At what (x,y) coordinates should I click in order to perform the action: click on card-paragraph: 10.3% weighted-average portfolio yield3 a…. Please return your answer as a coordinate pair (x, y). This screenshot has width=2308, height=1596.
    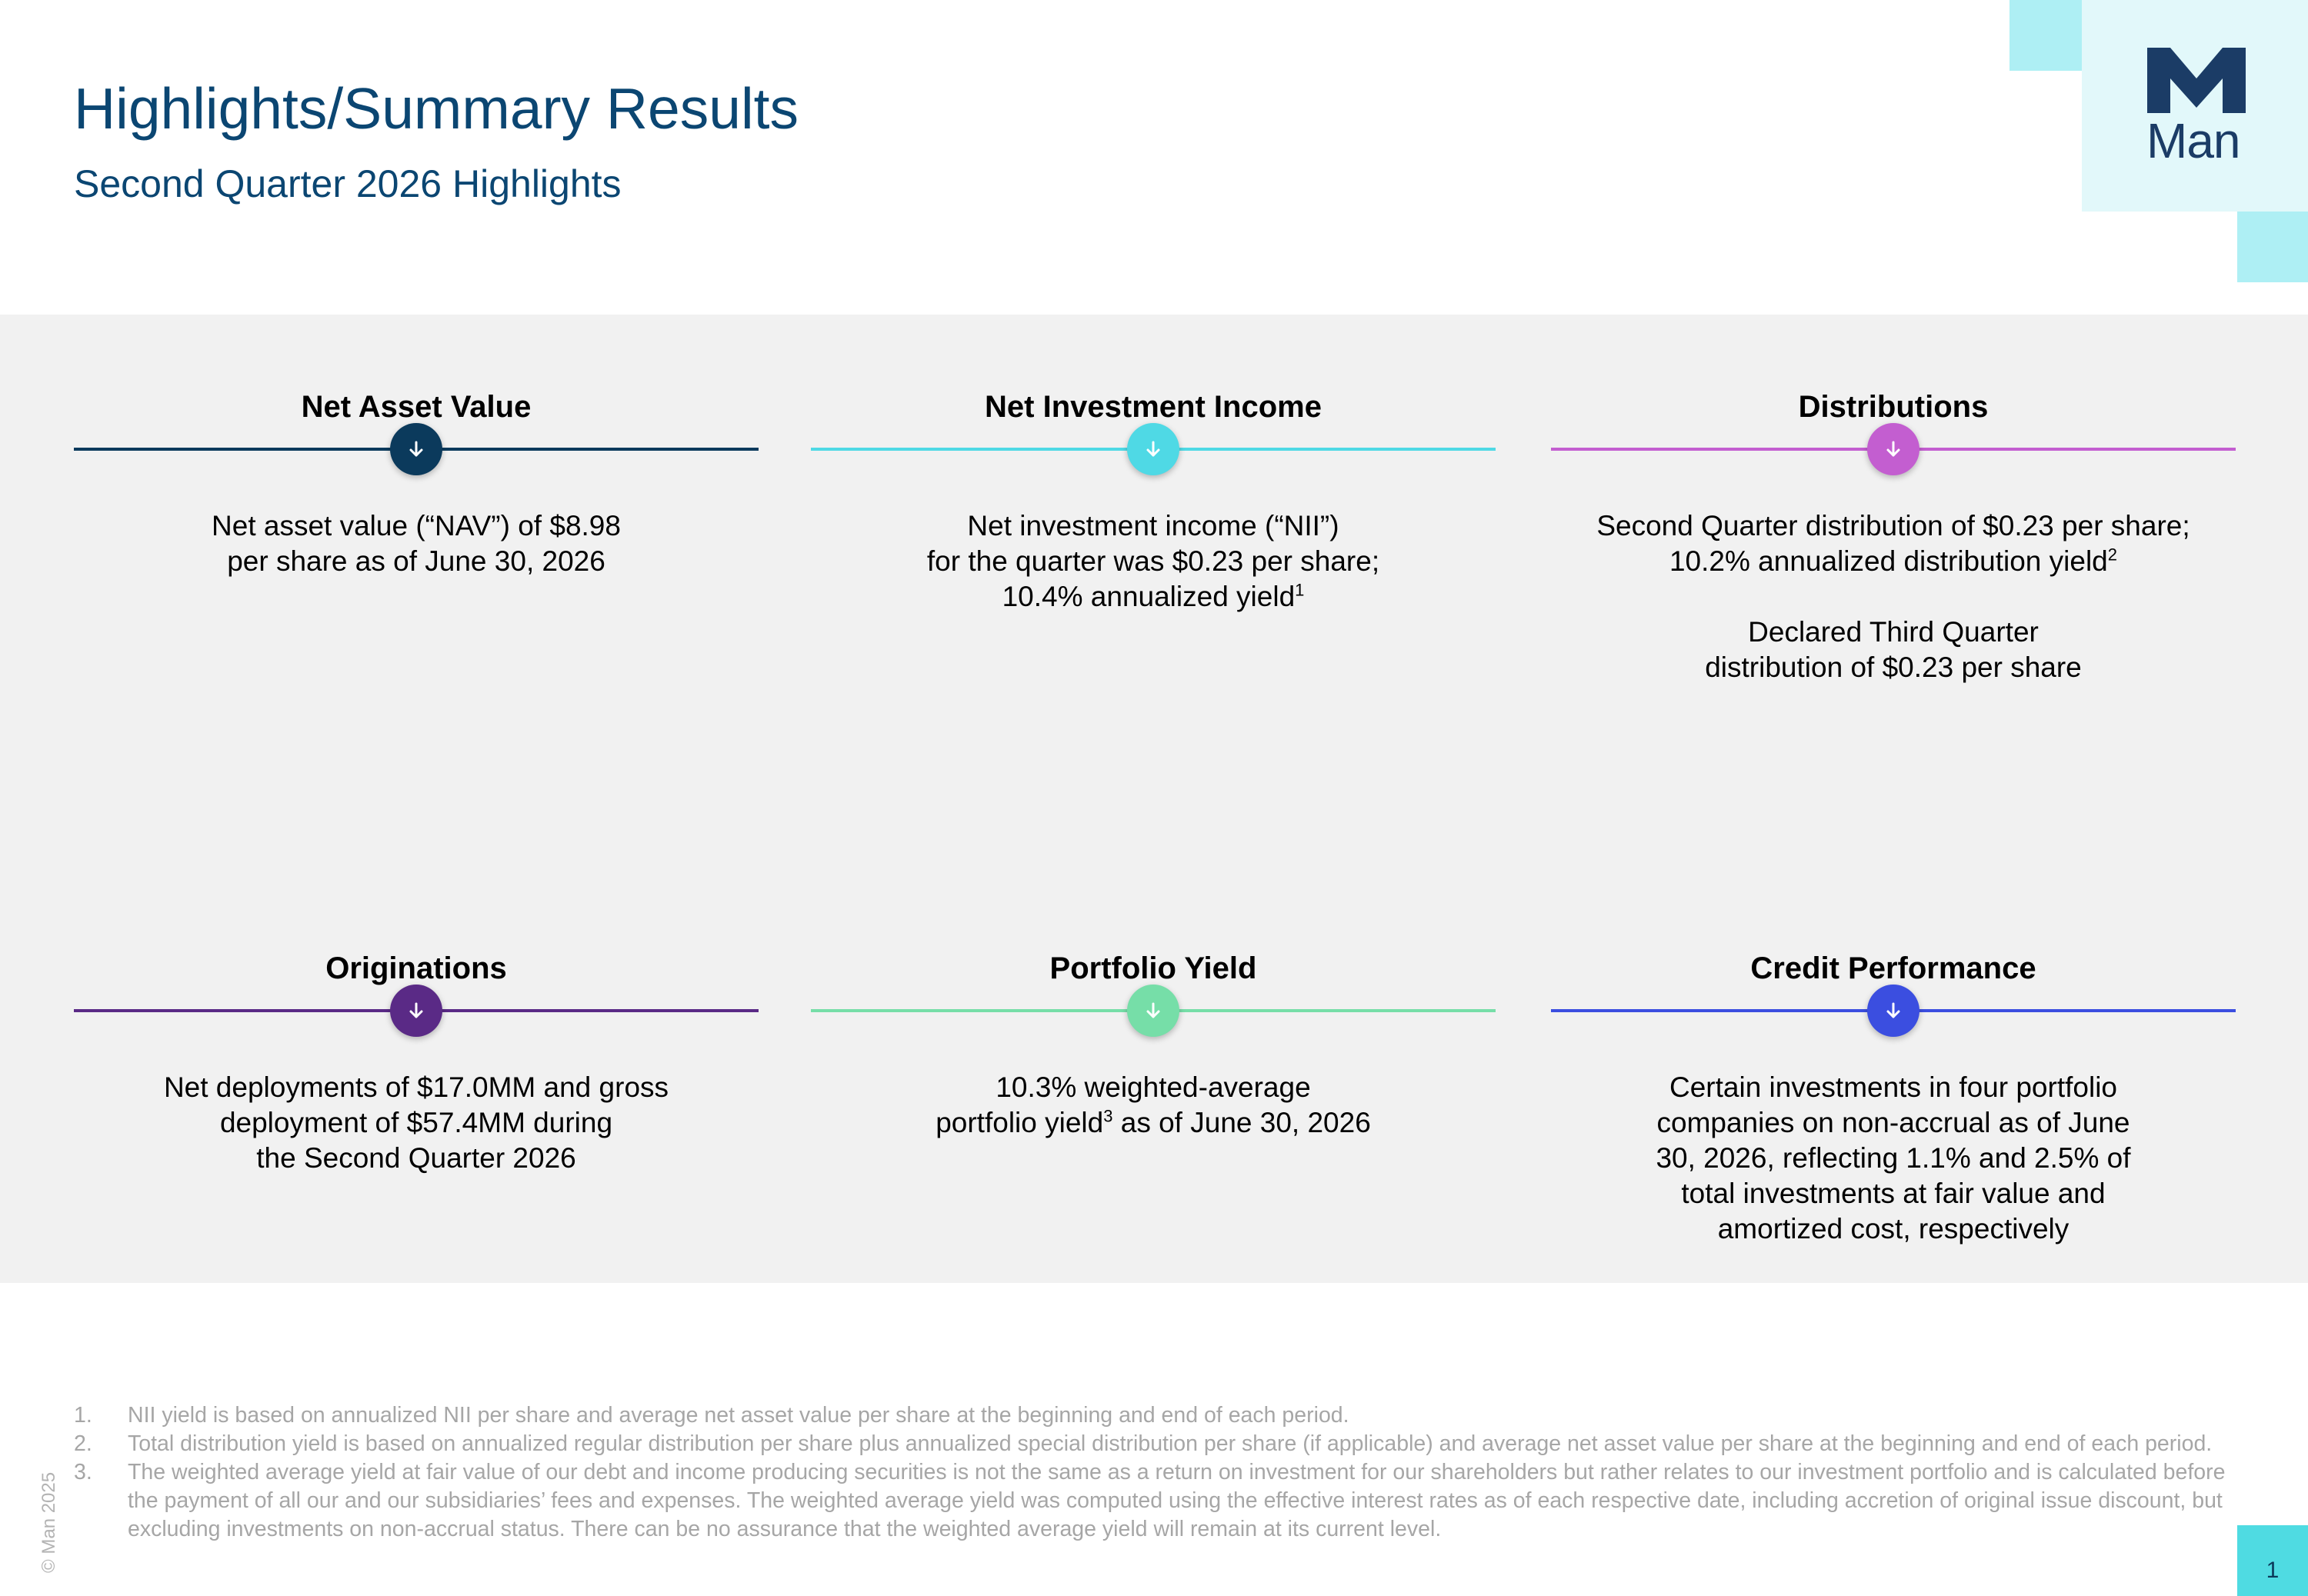
    Looking at the image, I should click on (1153, 1105).